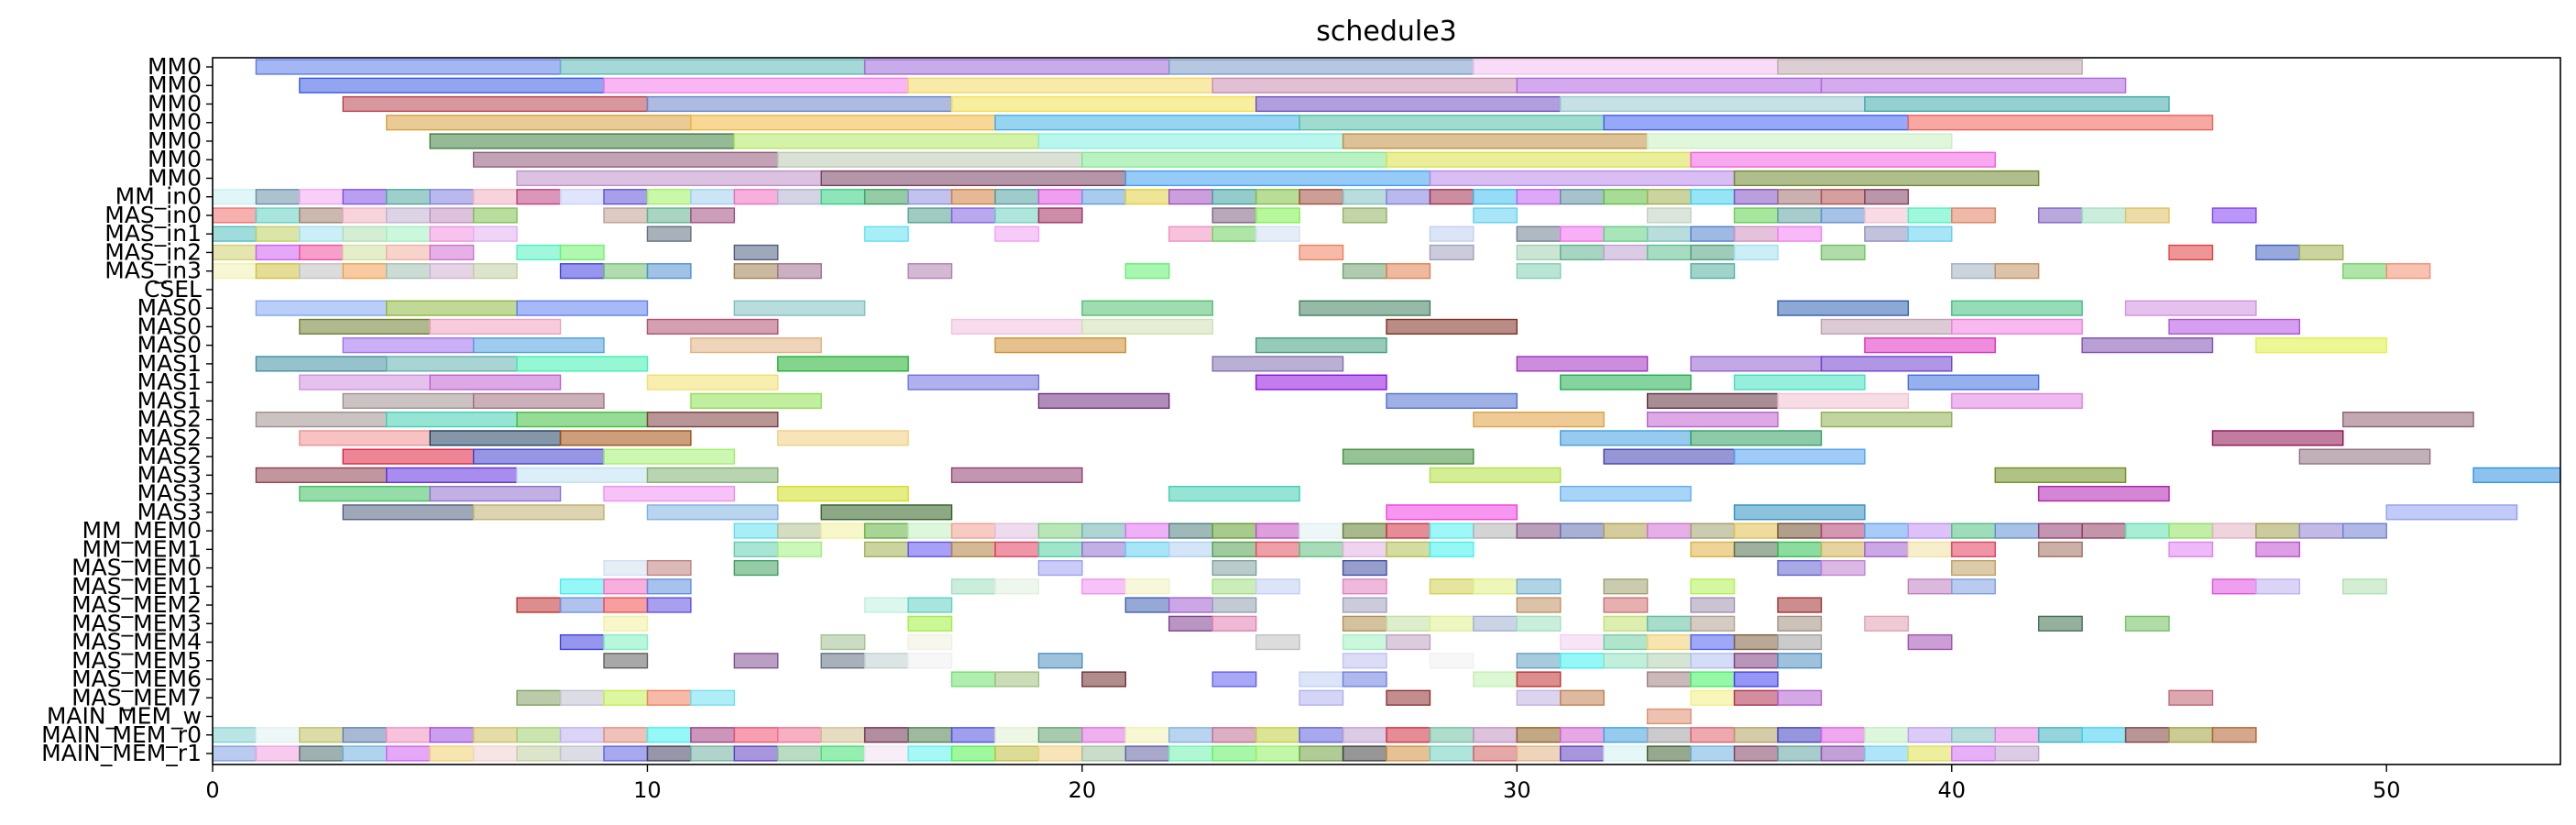 This screenshot has width=2576, height=825. I want to click on row-label: MAS_MEM2, so click(136, 604).